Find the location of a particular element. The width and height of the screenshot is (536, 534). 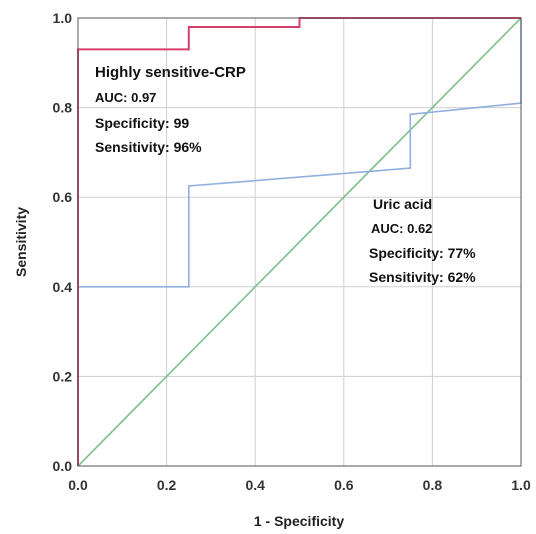

x-tick-label: 0.8 is located at coordinates (433, 485).